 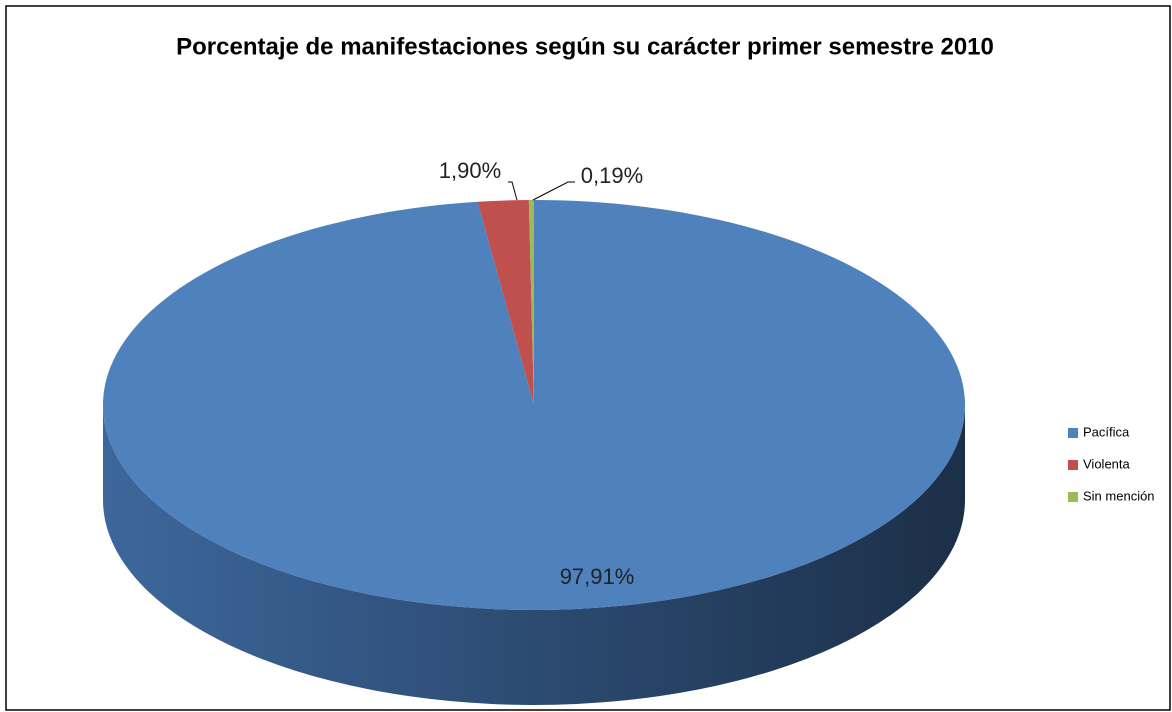 What do you see at coordinates (1107, 463) in the screenshot?
I see `legend-label: Violenta` at bounding box center [1107, 463].